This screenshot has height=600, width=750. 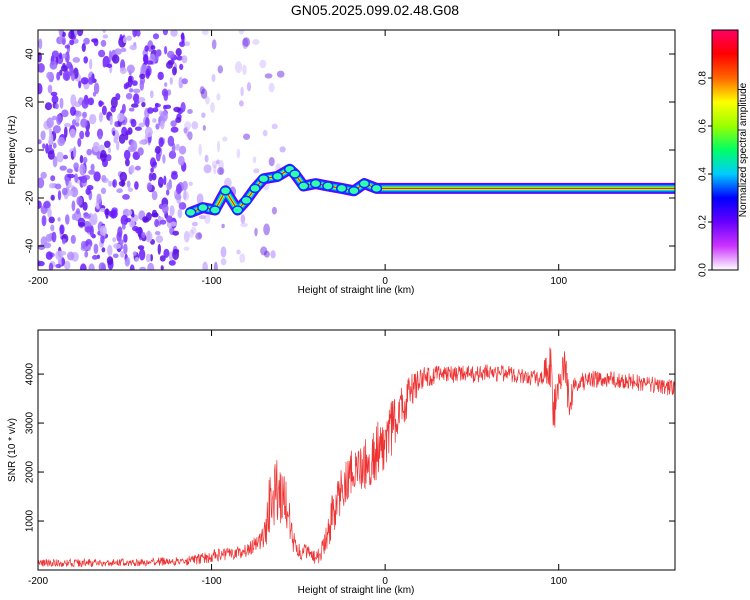 I want to click on figure-title: GN05.2025.099.02.48.G08, so click(x=375, y=10).